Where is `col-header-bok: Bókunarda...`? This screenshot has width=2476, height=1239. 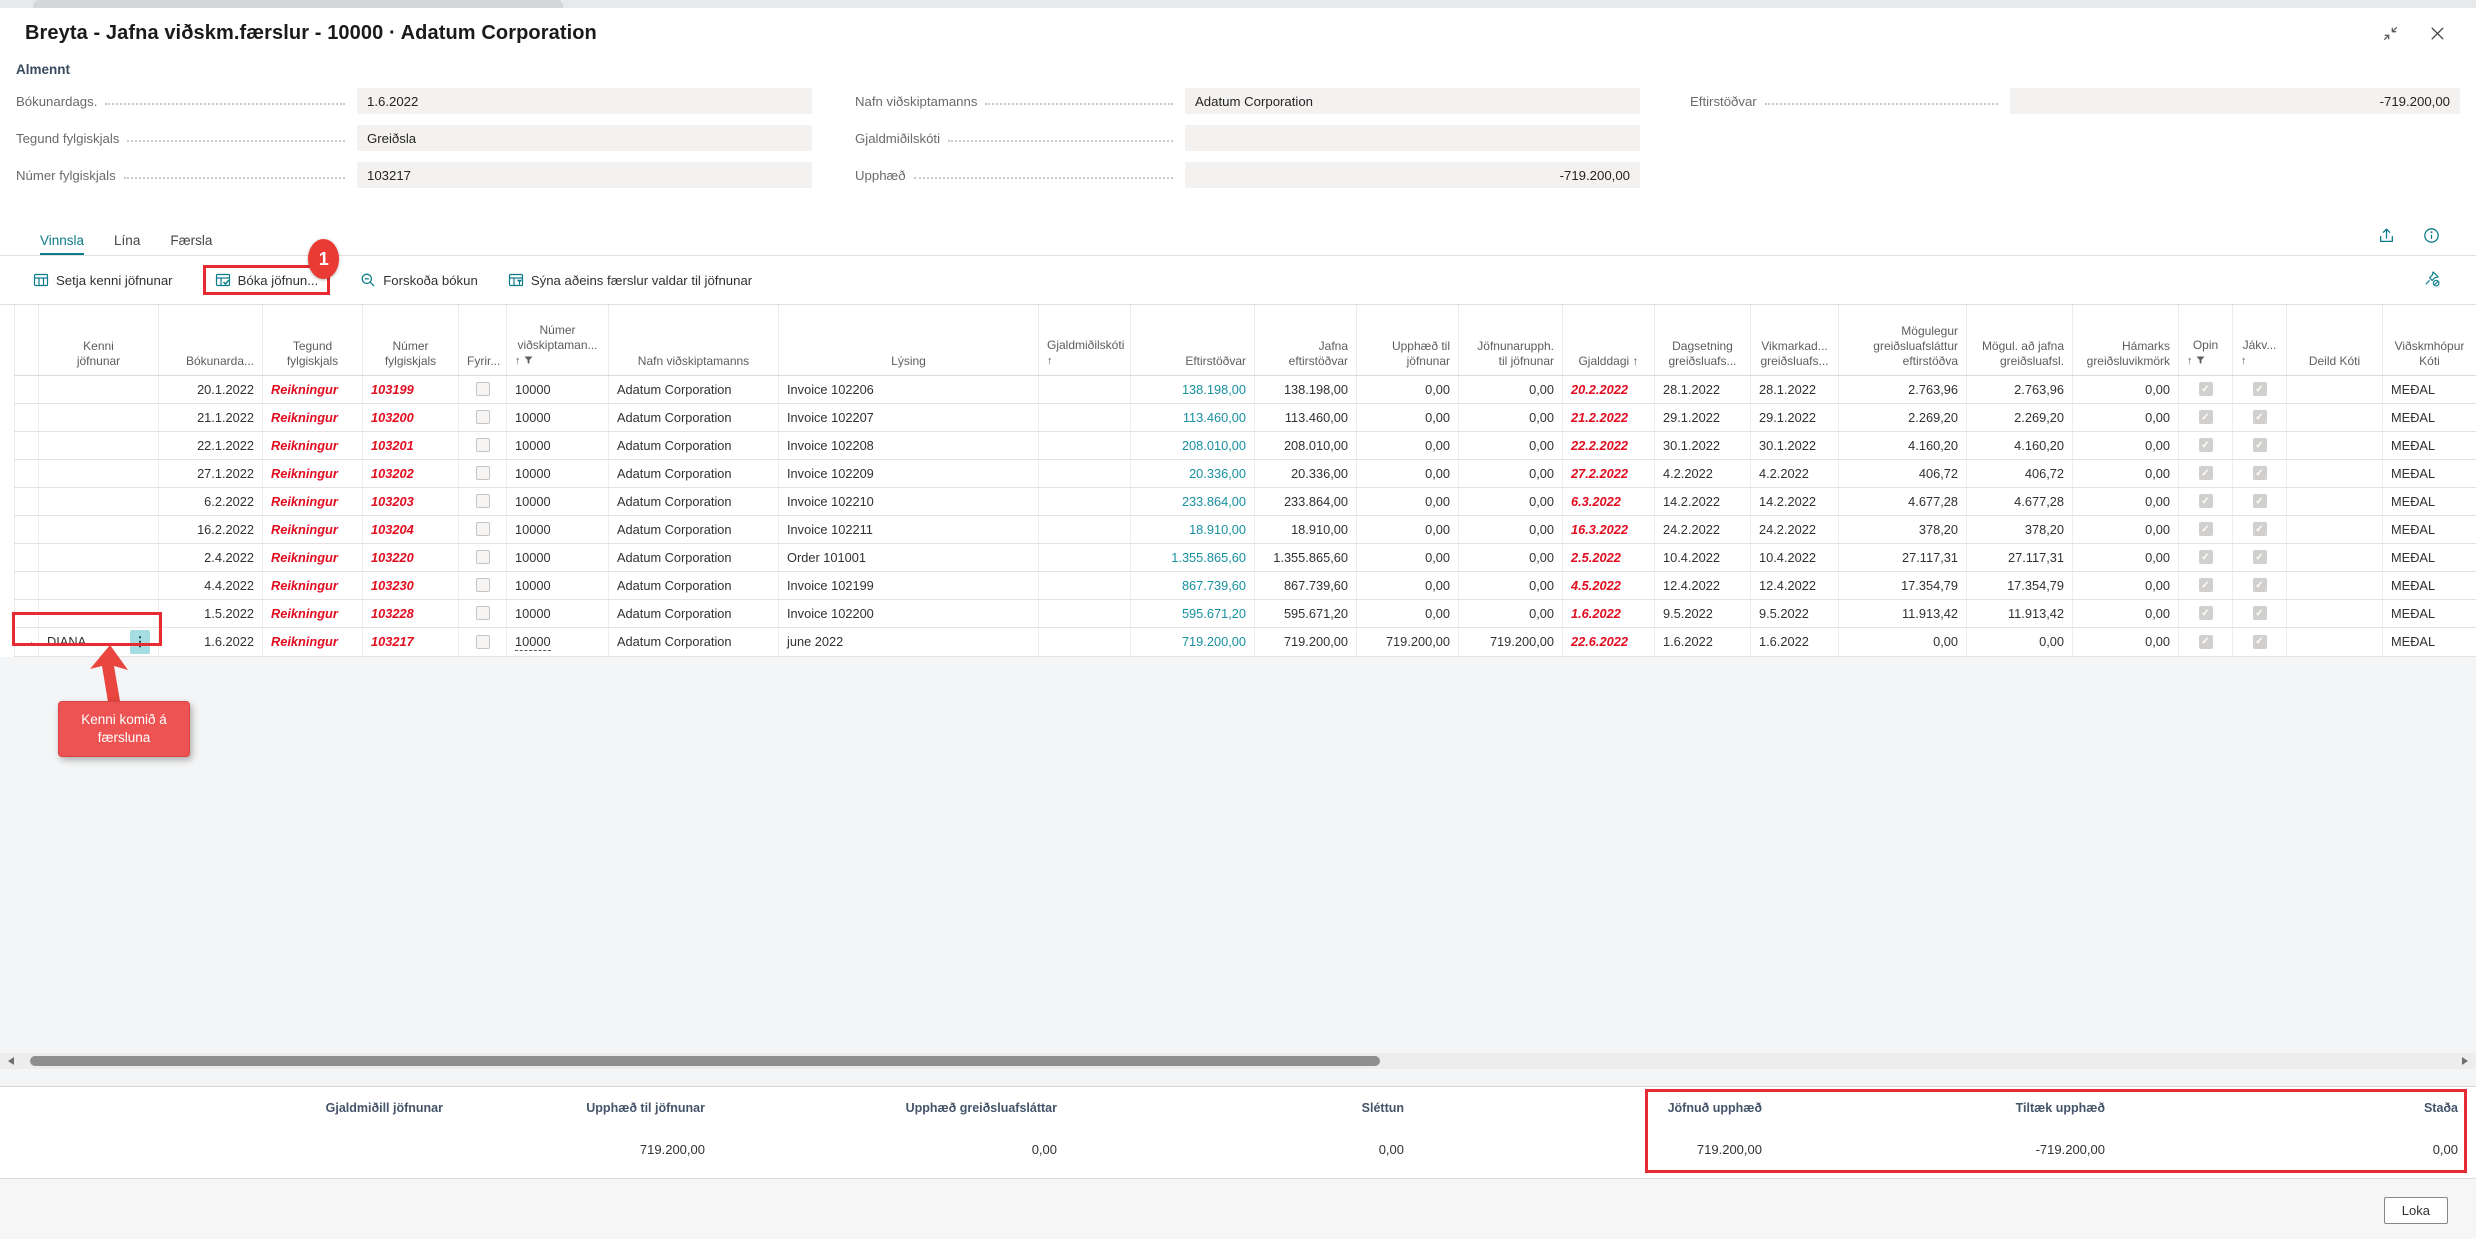 col-header-bok: Bókunarda... is located at coordinates (211, 340).